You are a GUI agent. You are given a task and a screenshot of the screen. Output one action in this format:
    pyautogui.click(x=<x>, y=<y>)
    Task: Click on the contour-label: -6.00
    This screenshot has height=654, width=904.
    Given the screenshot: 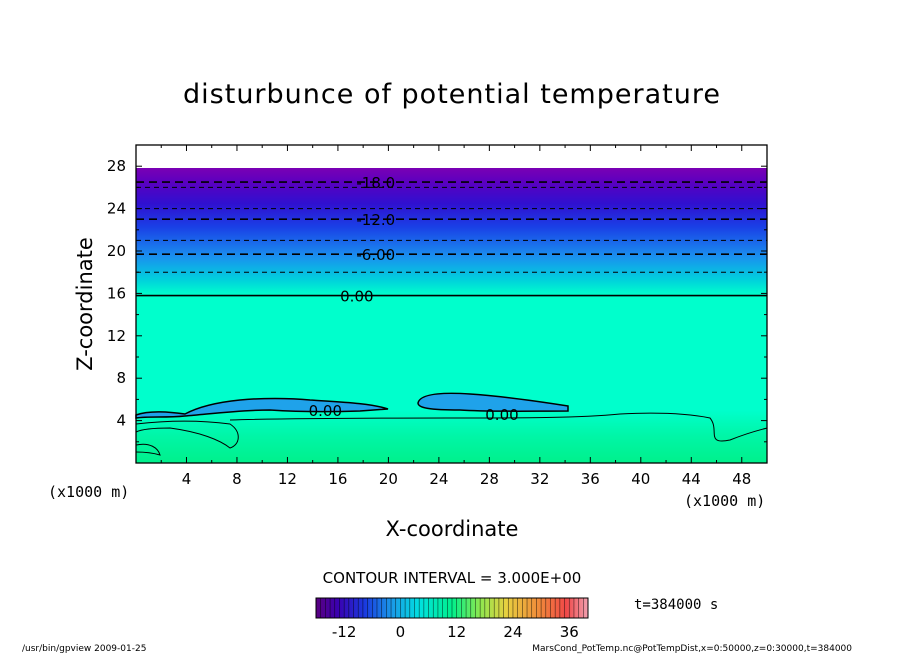 What is the action you would take?
    pyautogui.click(x=375, y=255)
    